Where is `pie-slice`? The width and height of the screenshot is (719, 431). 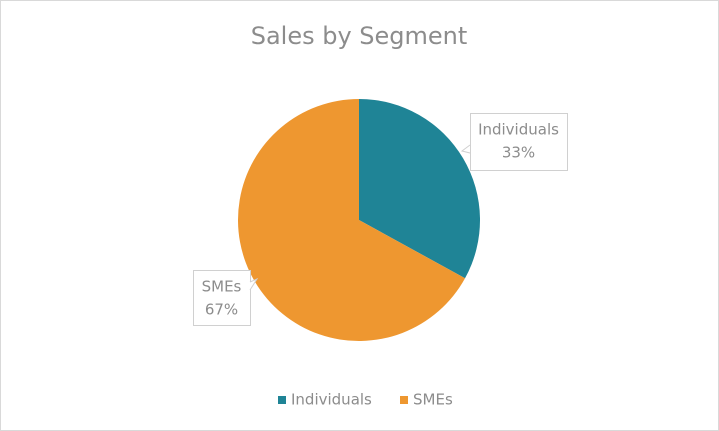 pie-slice is located at coordinates (420, 189).